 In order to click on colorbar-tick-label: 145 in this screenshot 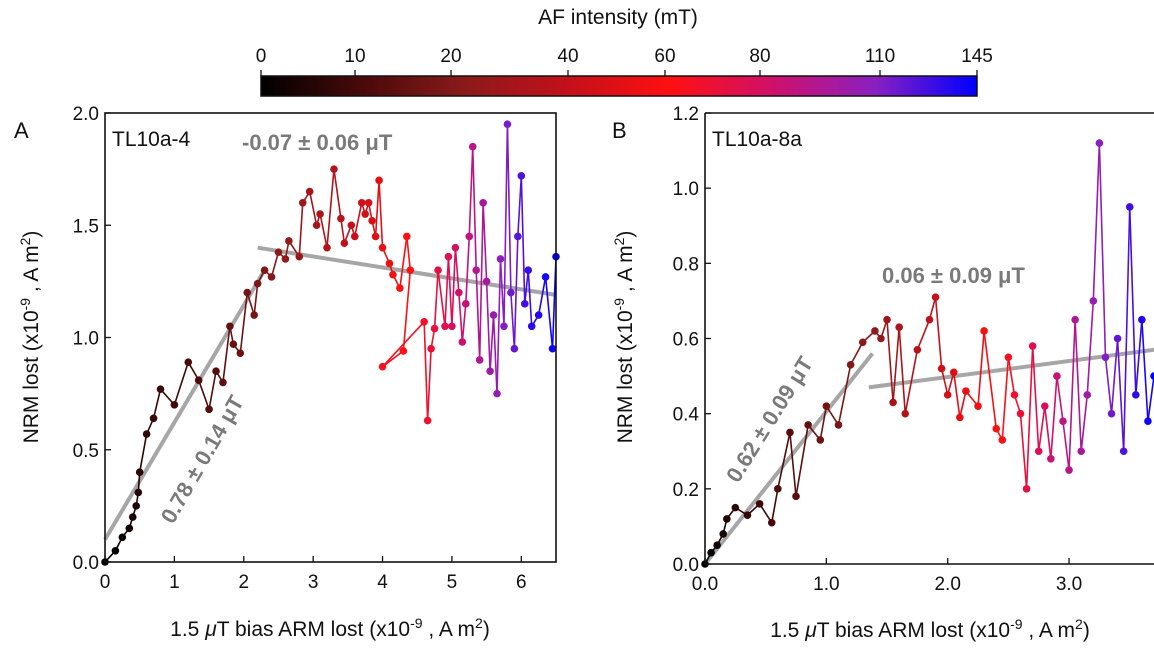, I will do `click(977, 56)`.